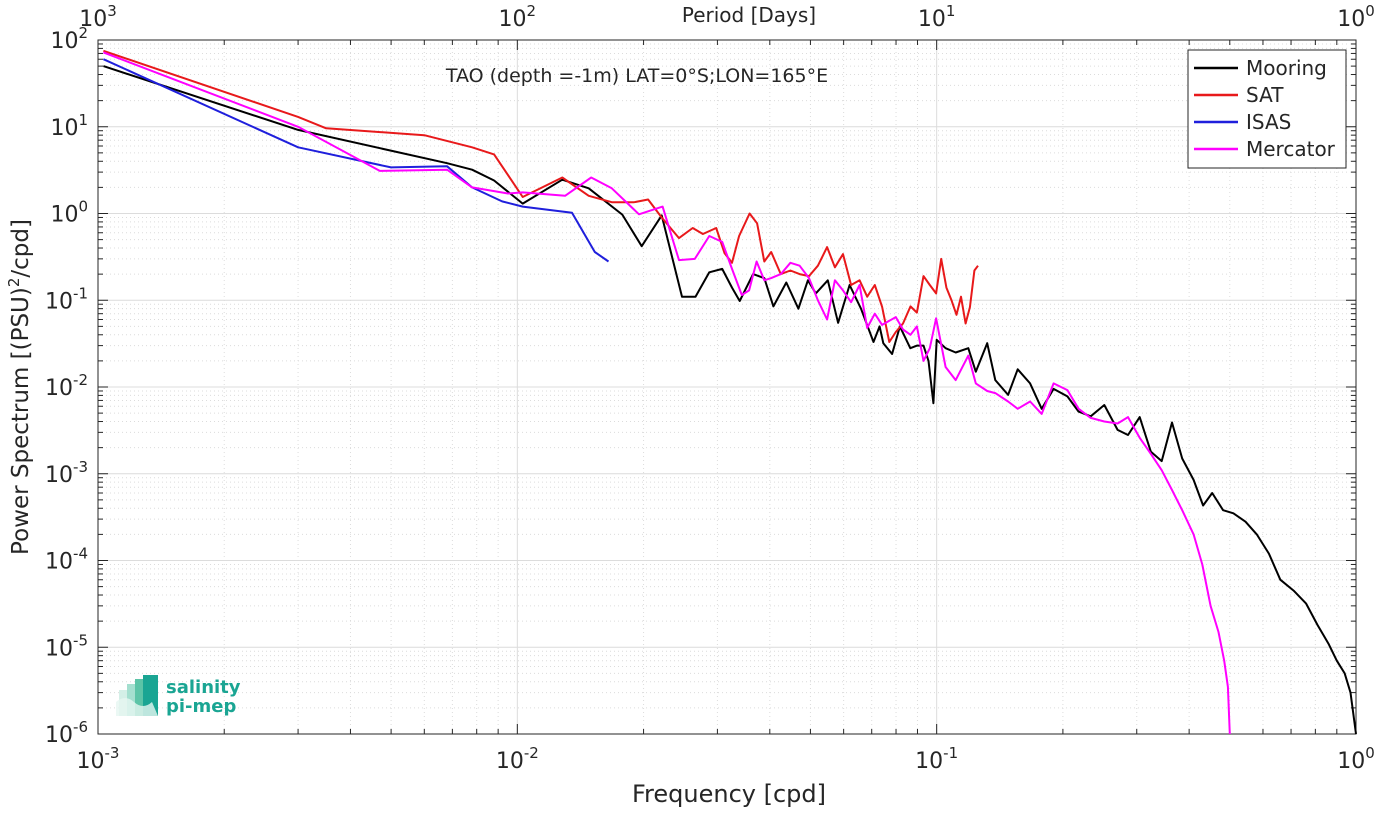  What do you see at coordinates (66, 560) in the screenshot?
I see `y-tick-label: 10⁻⁴` at bounding box center [66, 560].